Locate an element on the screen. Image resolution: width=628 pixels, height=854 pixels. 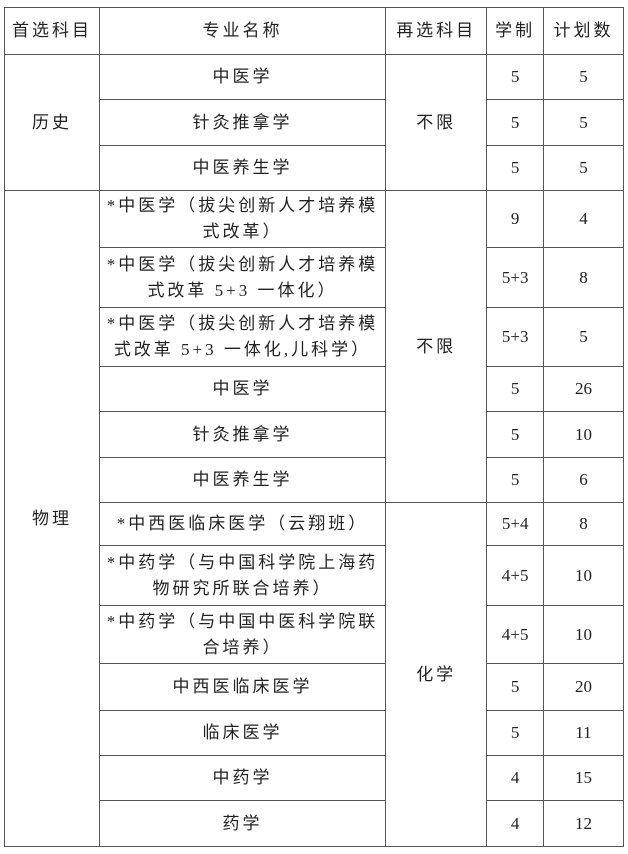
header-years: 学制 is located at coordinates (515, 31).